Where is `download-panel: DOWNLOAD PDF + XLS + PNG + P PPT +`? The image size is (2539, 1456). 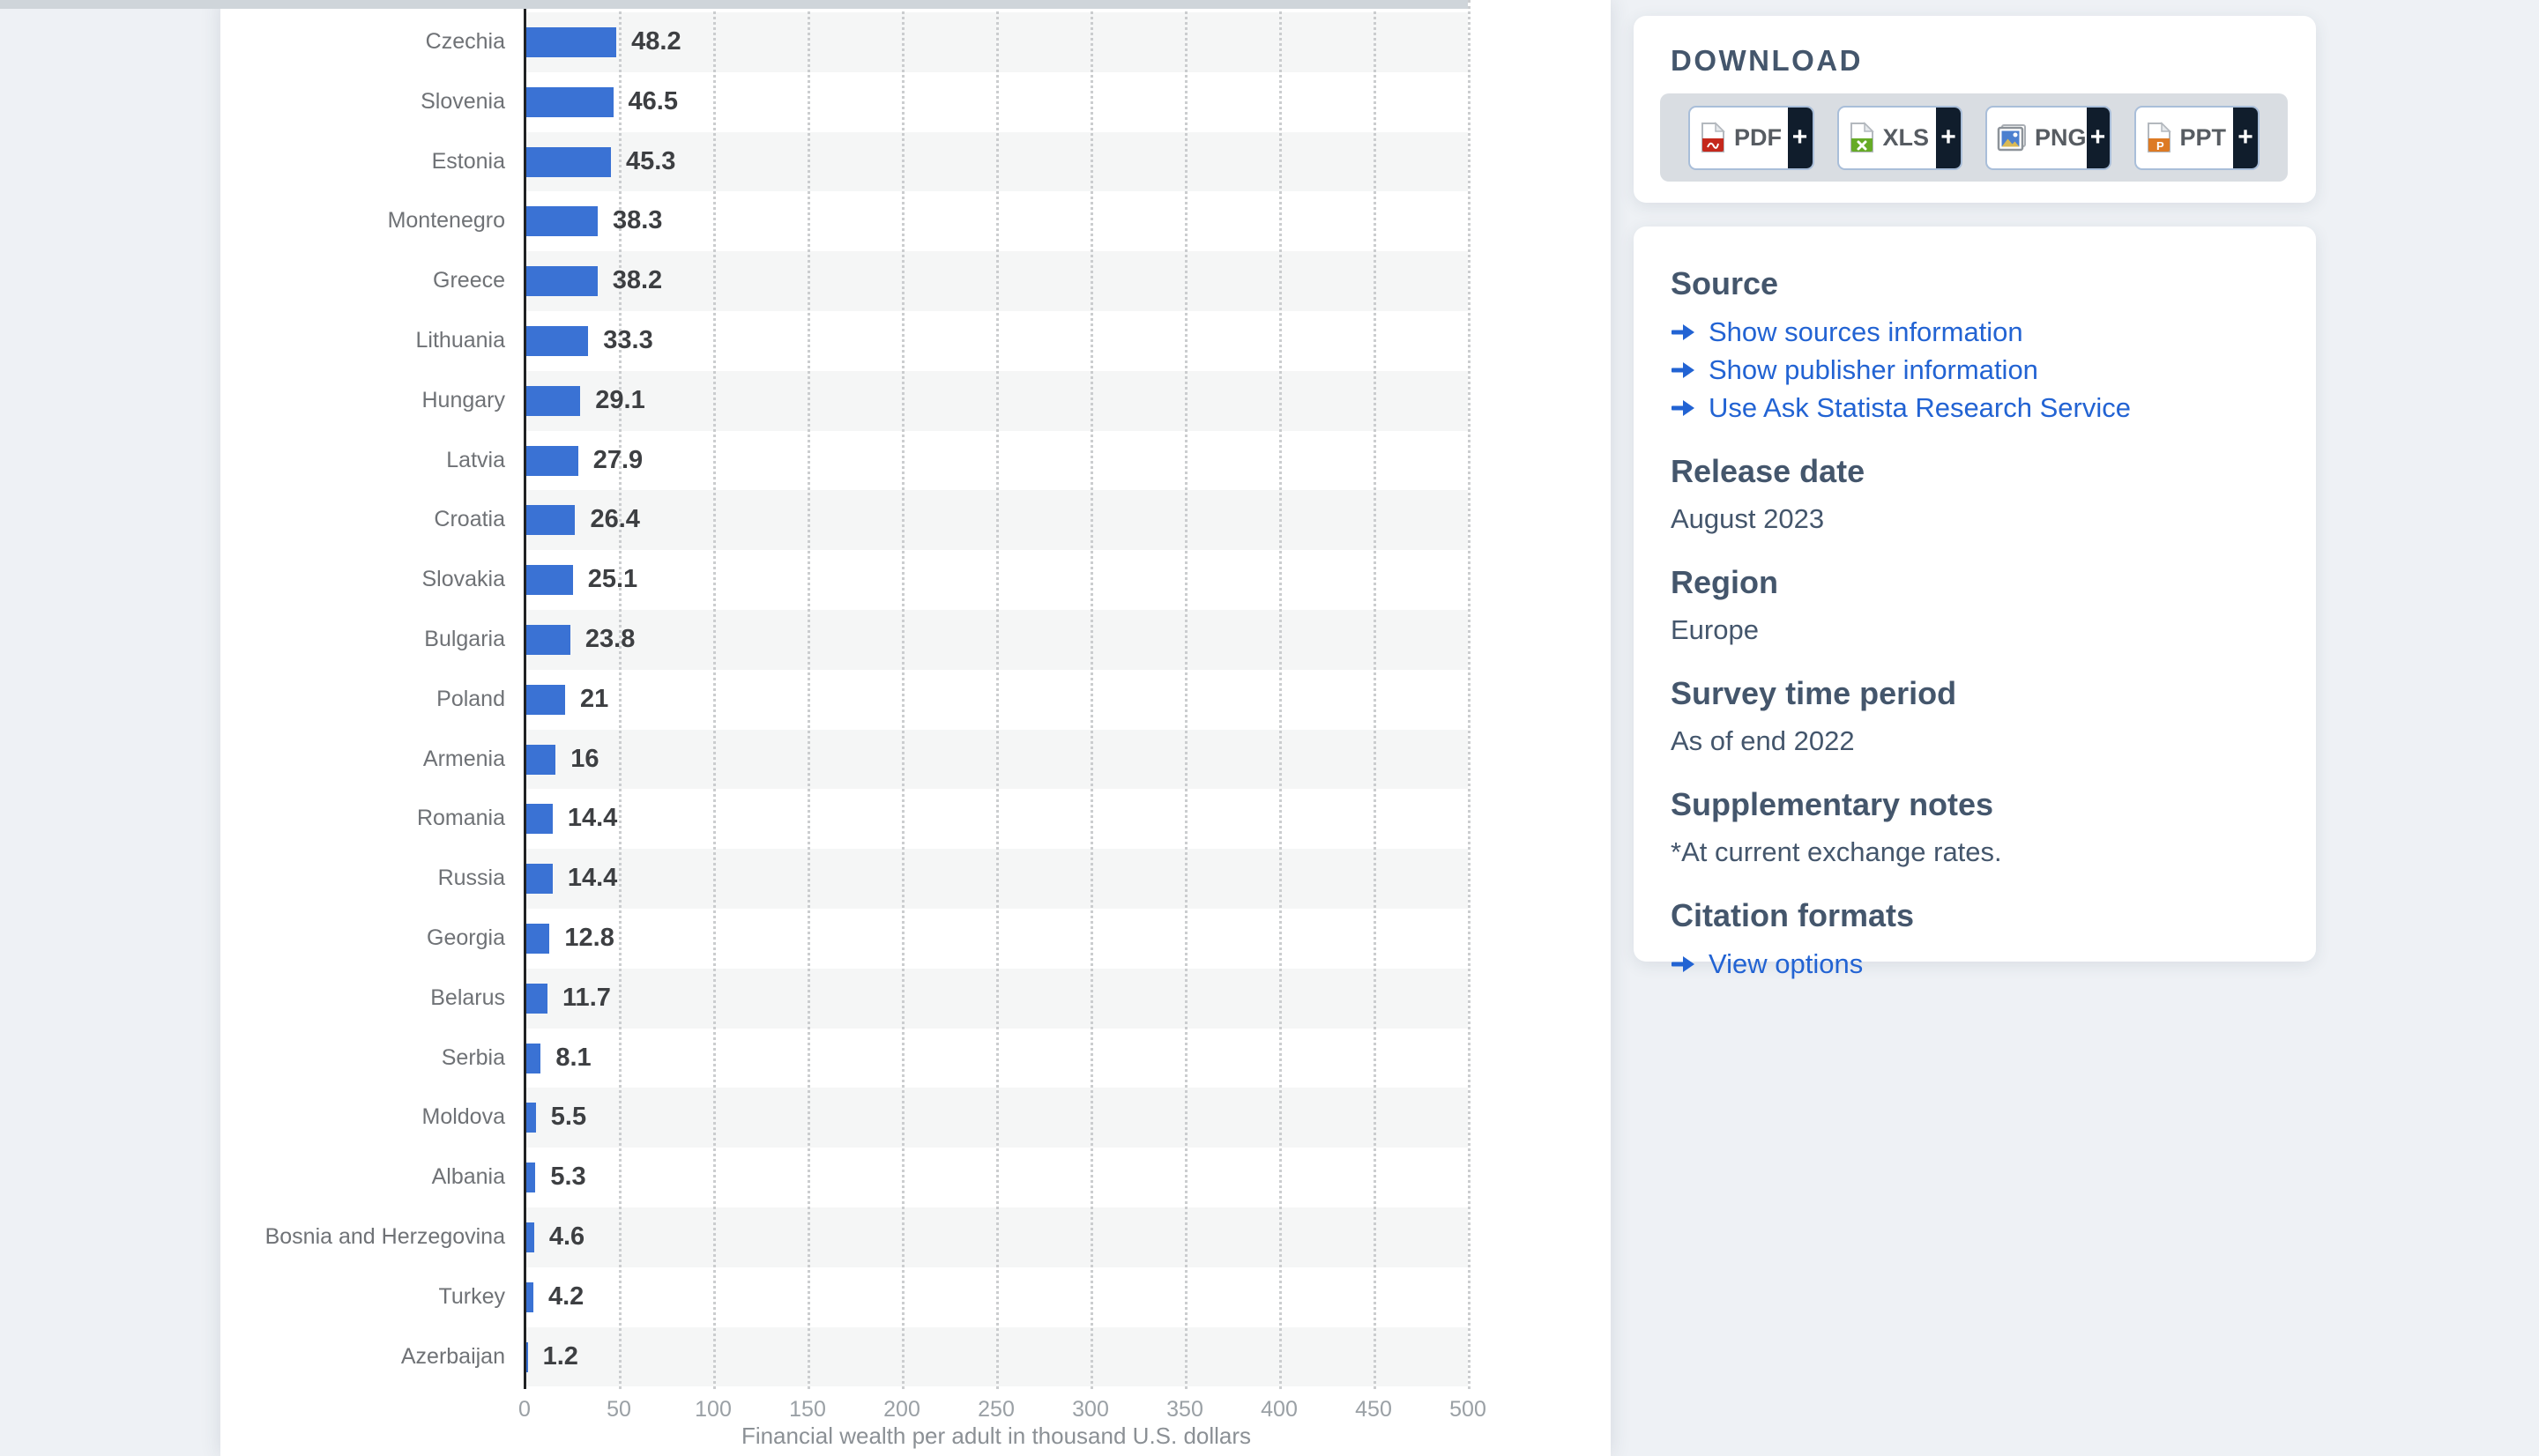
download-panel: DOWNLOAD PDF + XLS + PNG + P PPT + is located at coordinates (1975, 109).